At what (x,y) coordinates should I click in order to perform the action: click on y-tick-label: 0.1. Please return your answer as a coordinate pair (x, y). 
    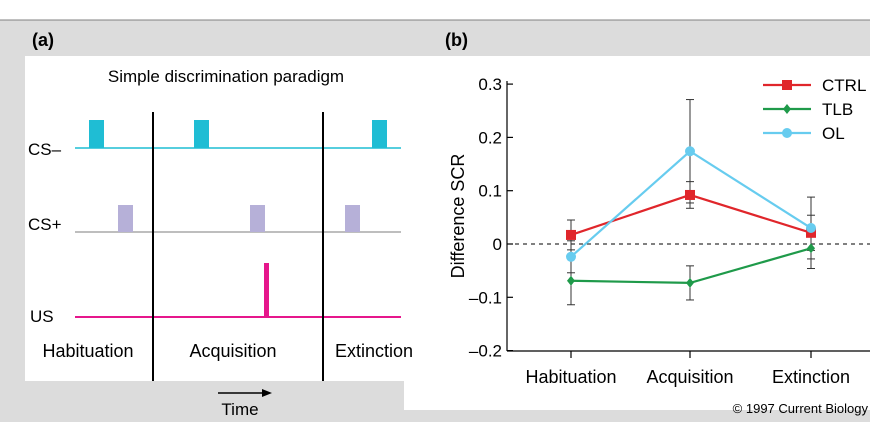
    Looking at the image, I should click on (490, 191).